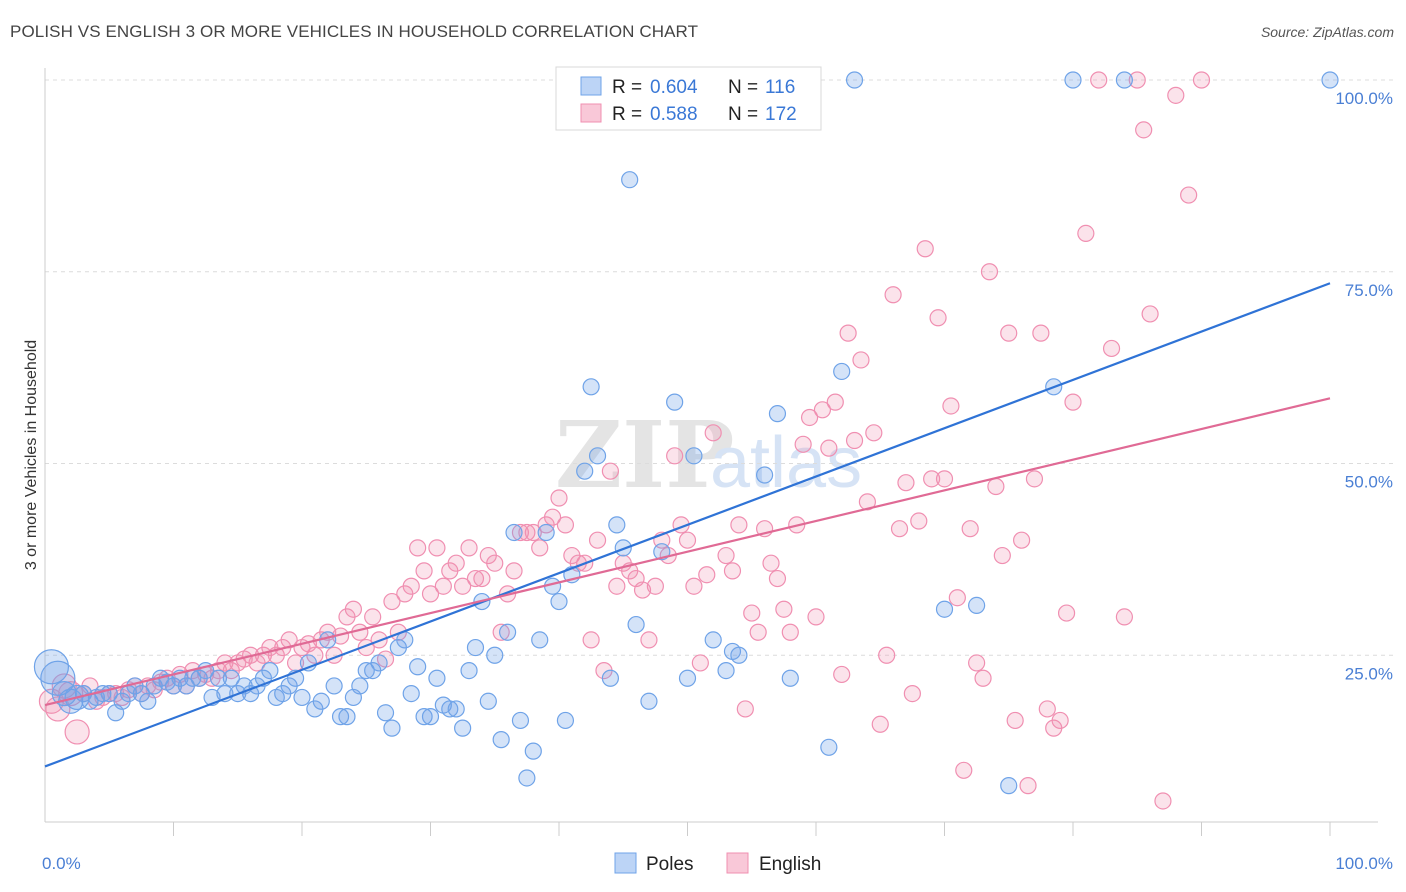  I want to click on legend-n-value-poles: 116, so click(780, 87).